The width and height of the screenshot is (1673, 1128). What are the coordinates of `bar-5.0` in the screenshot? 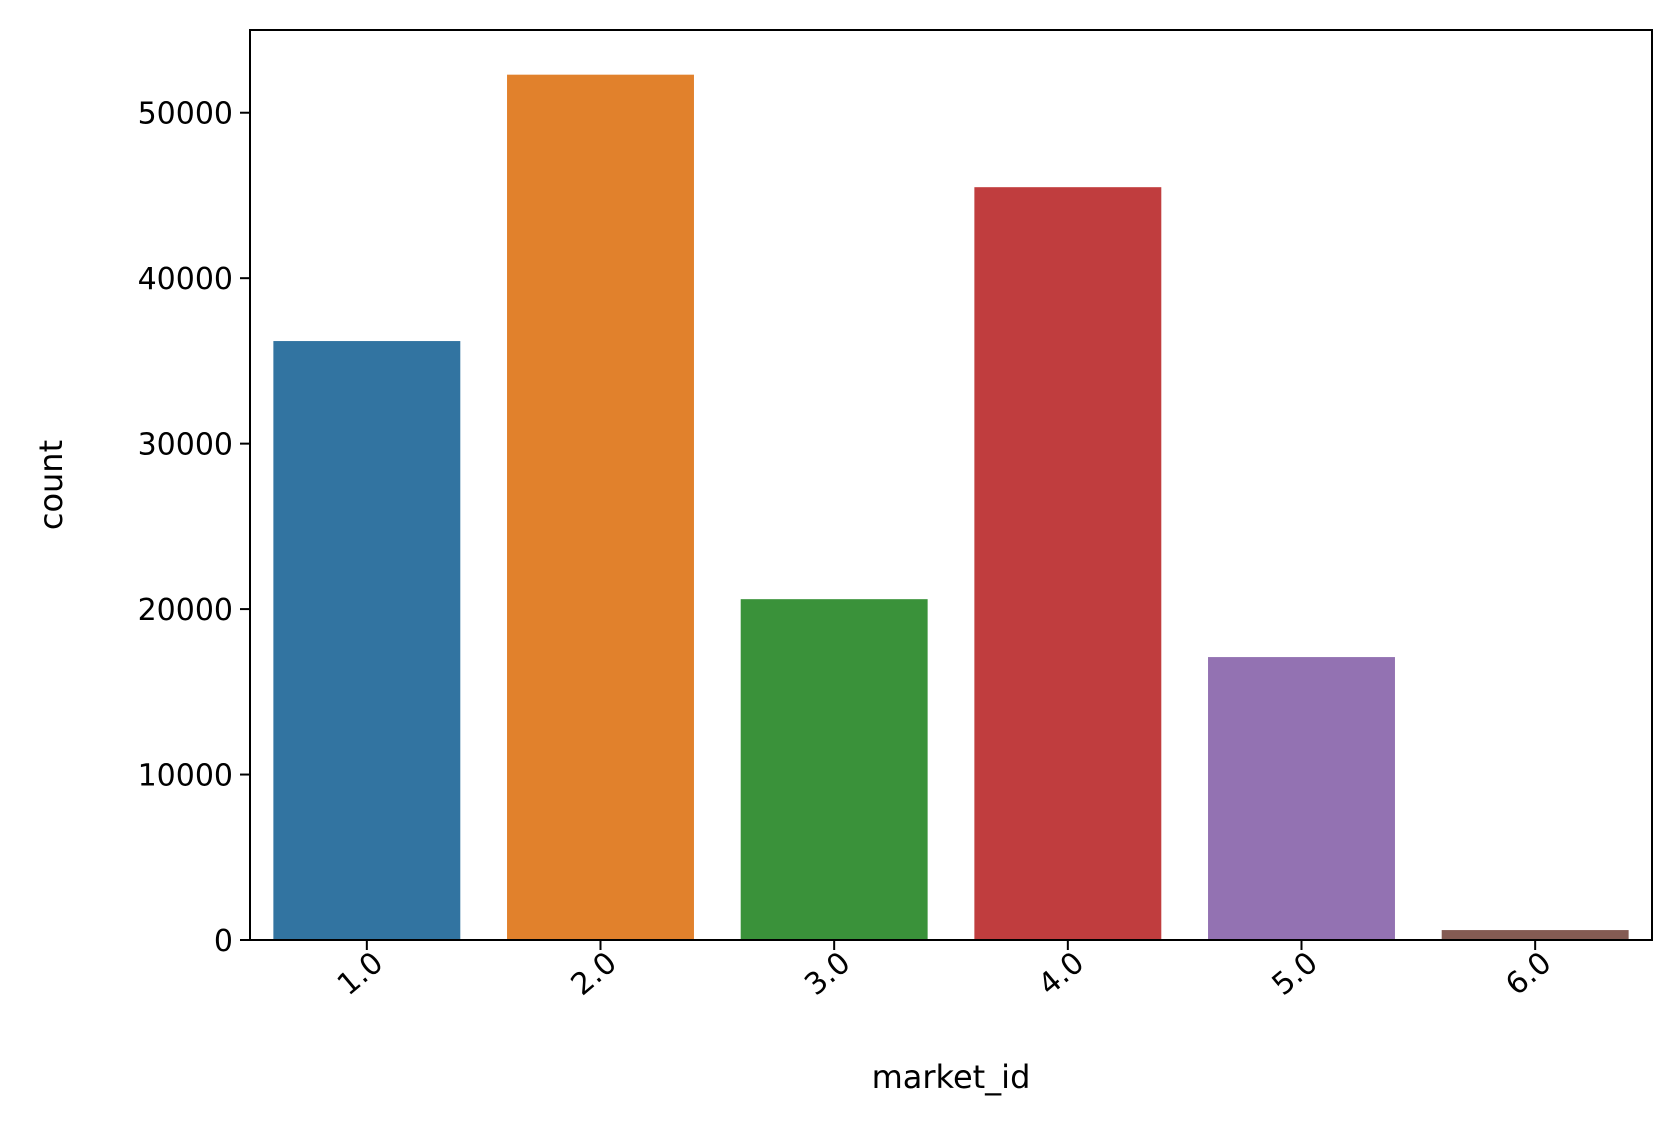 It's located at (1301, 798).